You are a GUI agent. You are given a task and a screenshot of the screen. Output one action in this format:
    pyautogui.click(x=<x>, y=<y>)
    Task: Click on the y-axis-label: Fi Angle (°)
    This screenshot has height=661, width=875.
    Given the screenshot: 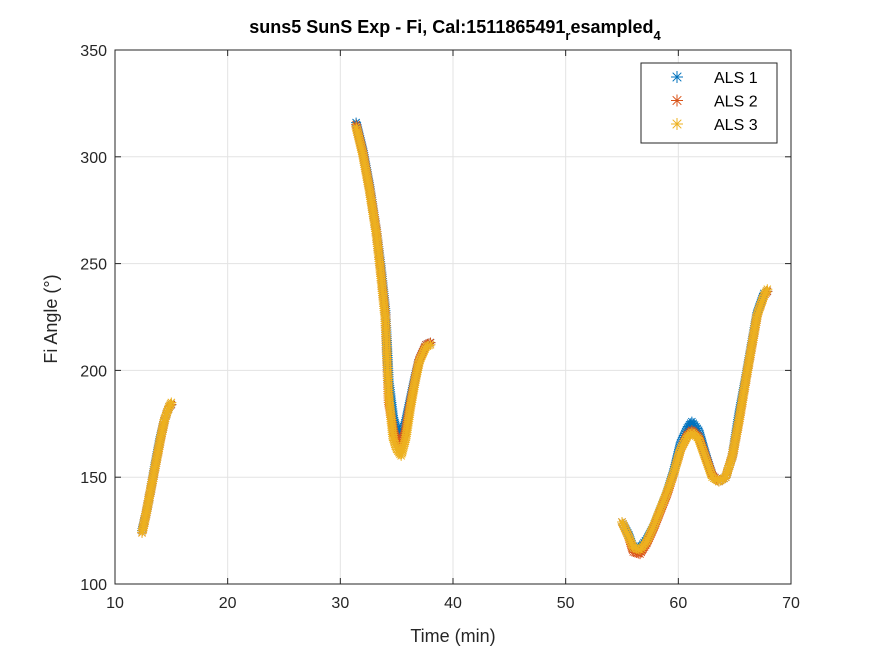 What is the action you would take?
    pyautogui.click(x=51, y=318)
    